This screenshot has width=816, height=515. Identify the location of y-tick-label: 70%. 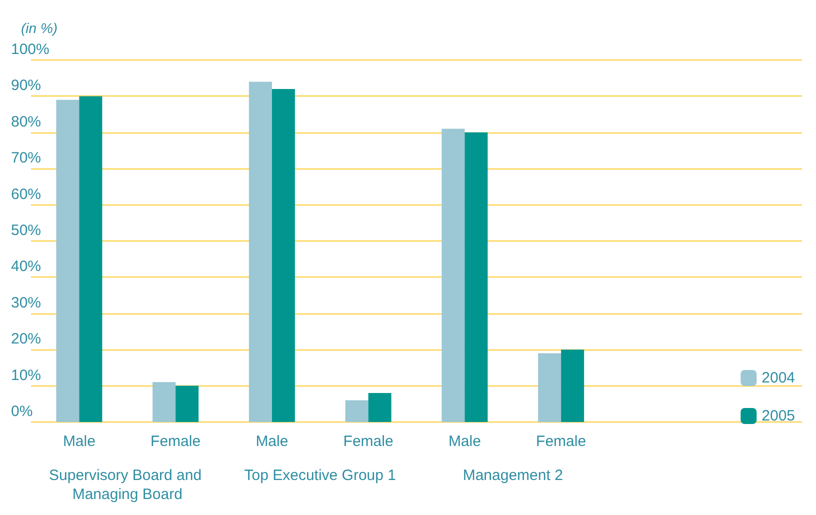
(26, 158).